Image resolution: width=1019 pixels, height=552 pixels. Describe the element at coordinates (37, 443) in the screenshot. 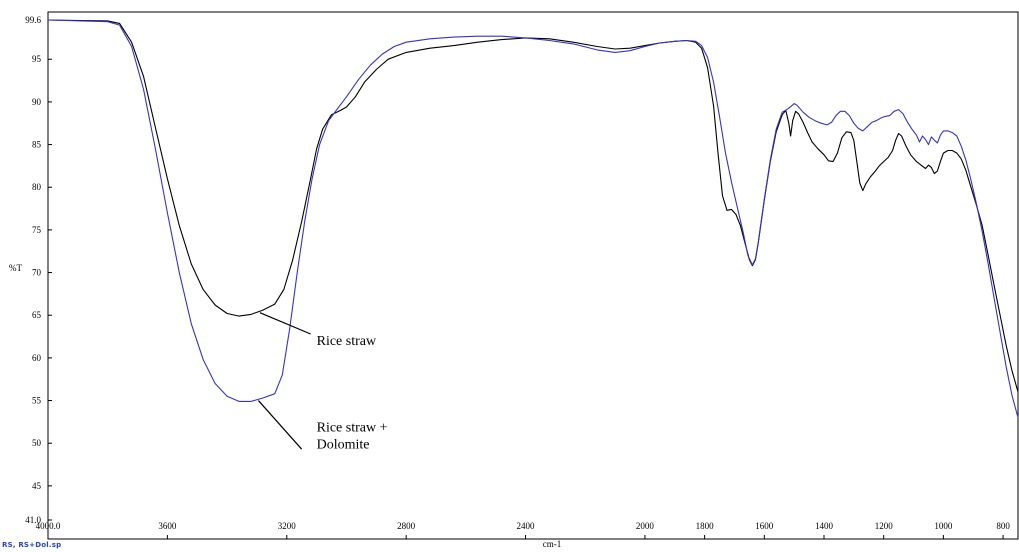

I see `y-tick-label: 50` at that location.